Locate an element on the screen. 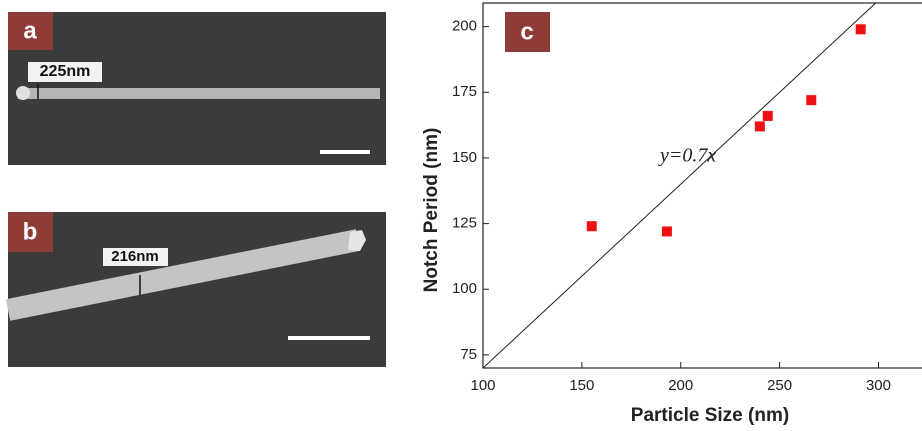 Image resolution: width=922 pixels, height=431 pixels. x-tick-label: 100 is located at coordinates (482, 385).